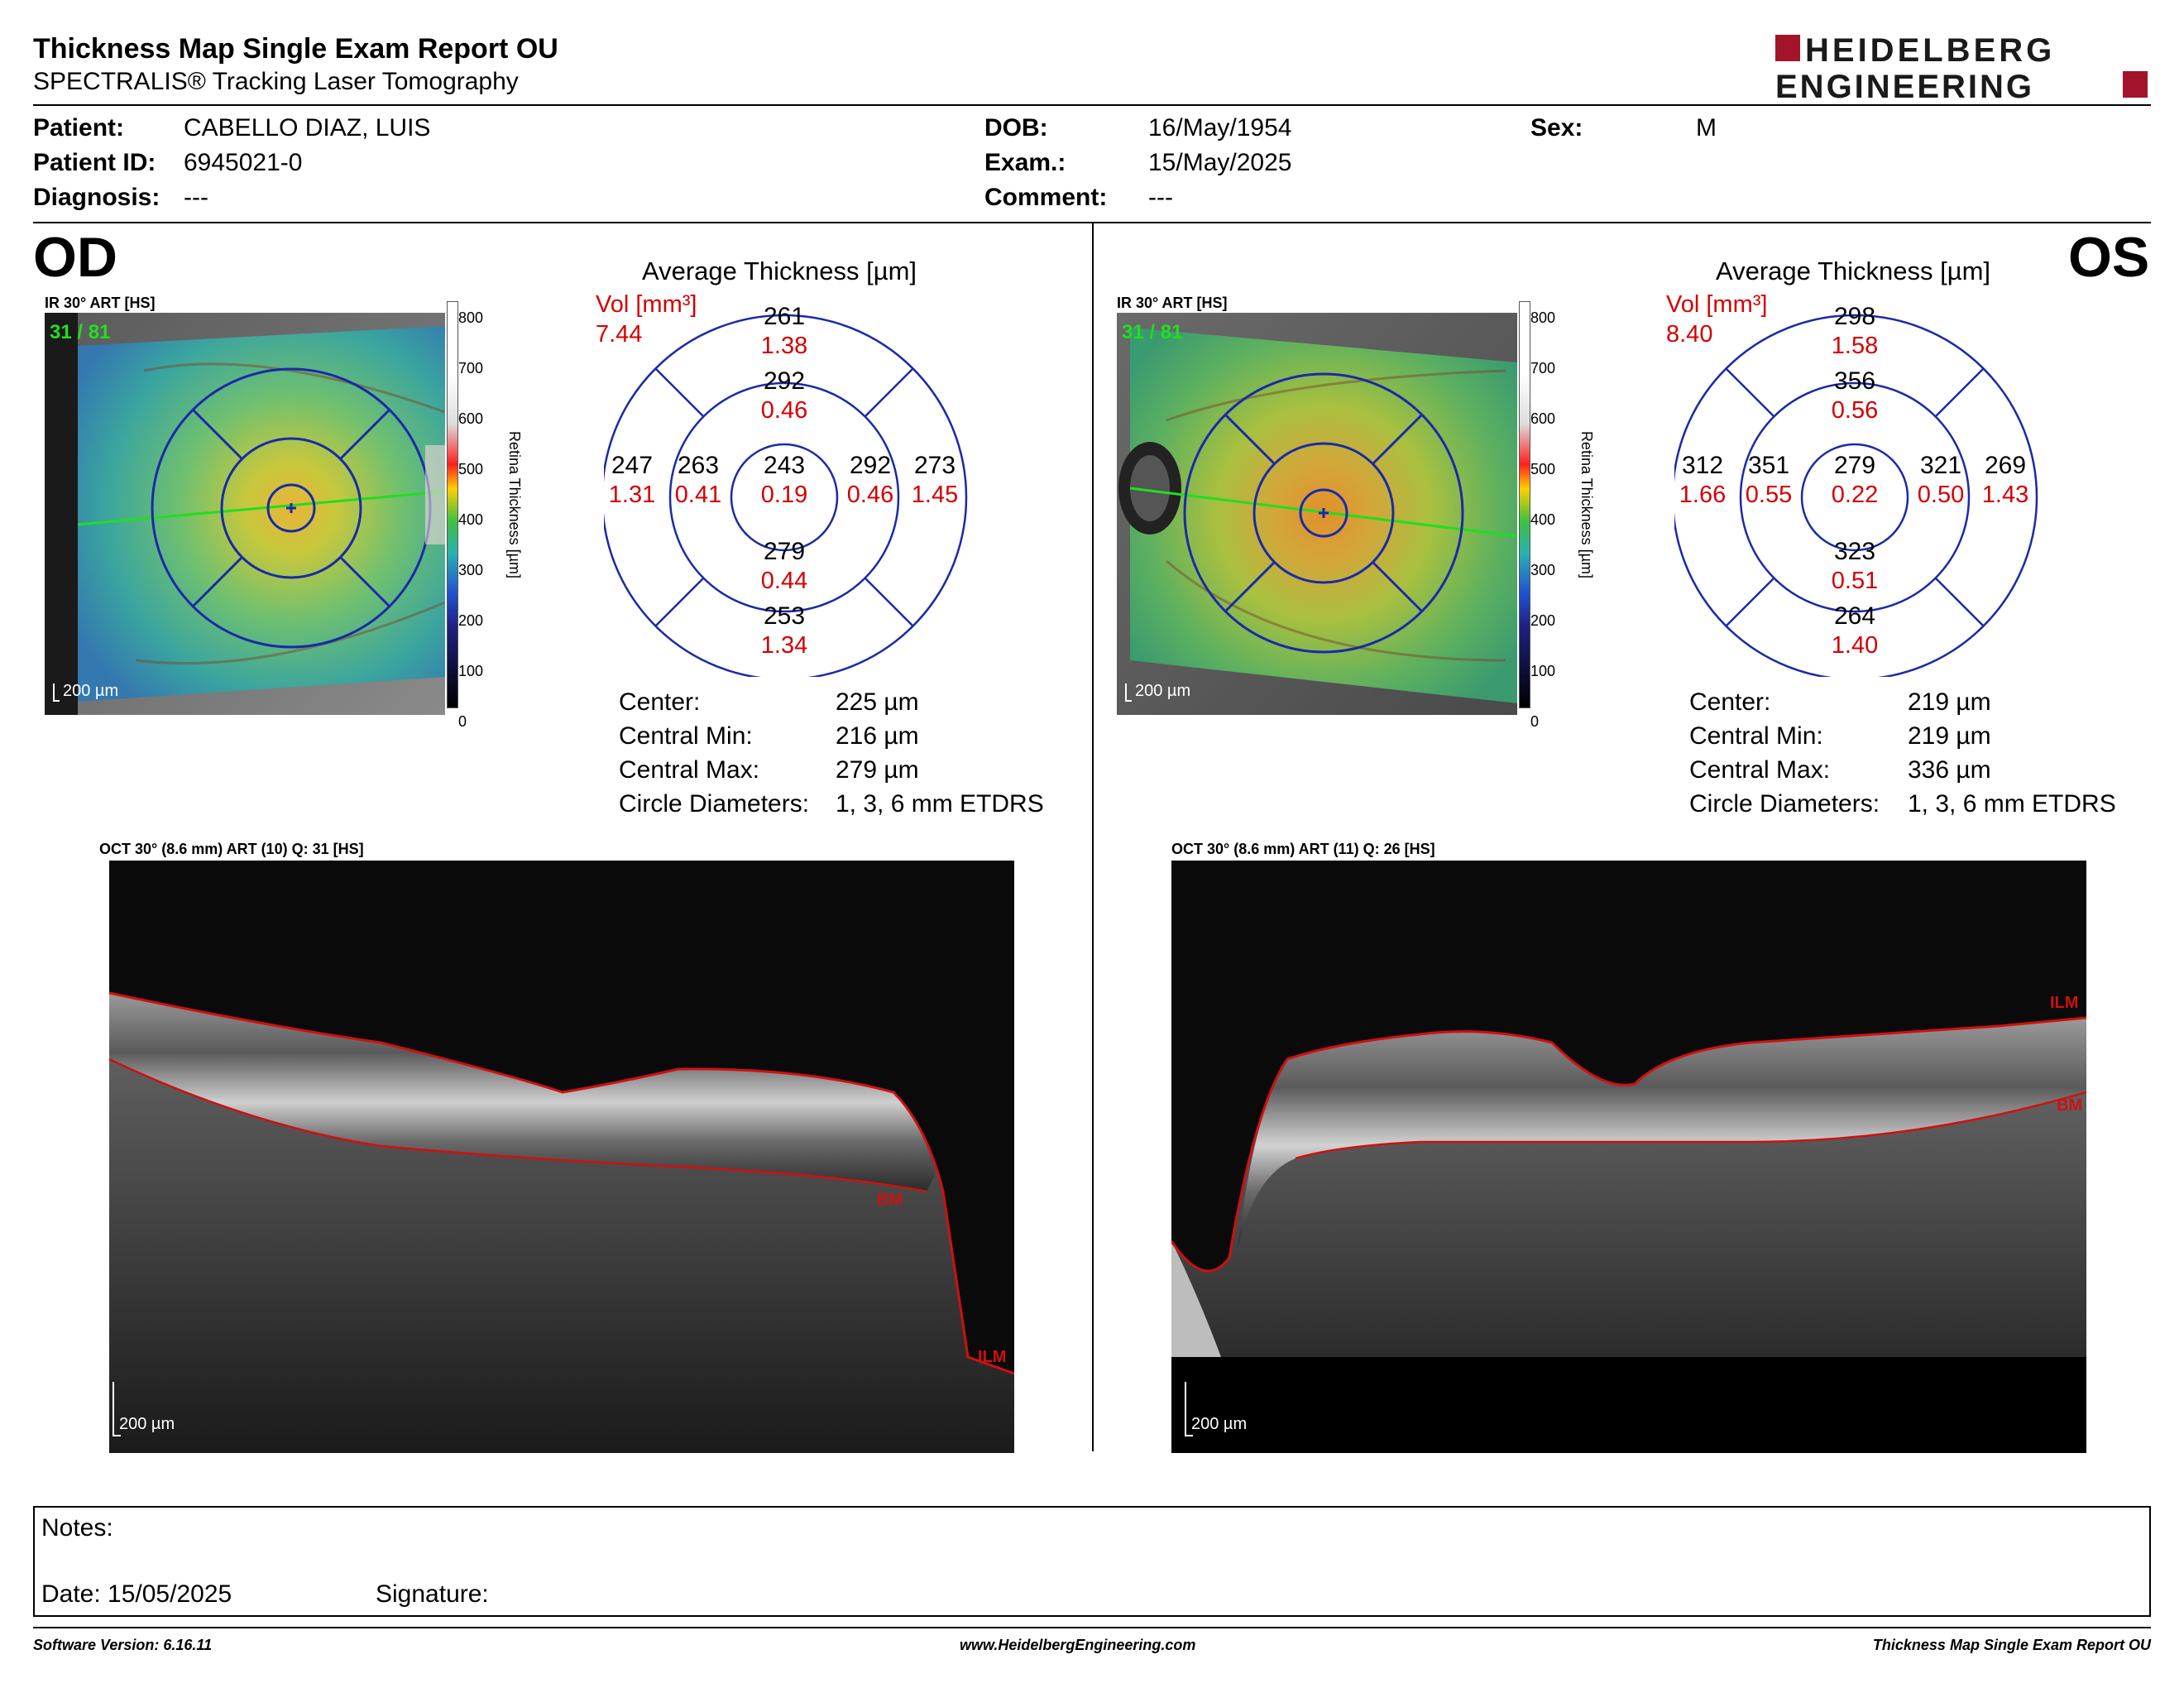 The height and width of the screenshot is (1688, 2184). What do you see at coordinates (1586, 504) in the screenshot?
I see `os-colorbar-title: Retina Thickness [µm]` at bounding box center [1586, 504].